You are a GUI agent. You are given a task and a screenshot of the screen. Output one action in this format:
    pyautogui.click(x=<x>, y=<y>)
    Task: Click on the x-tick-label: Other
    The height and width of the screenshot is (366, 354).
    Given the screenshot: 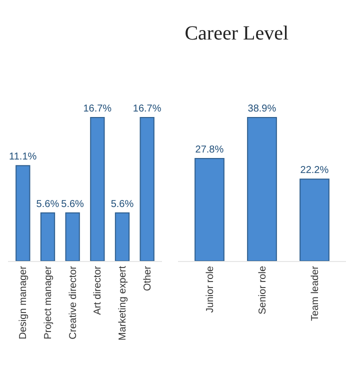 What is the action you would take?
    pyautogui.click(x=148, y=278)
    